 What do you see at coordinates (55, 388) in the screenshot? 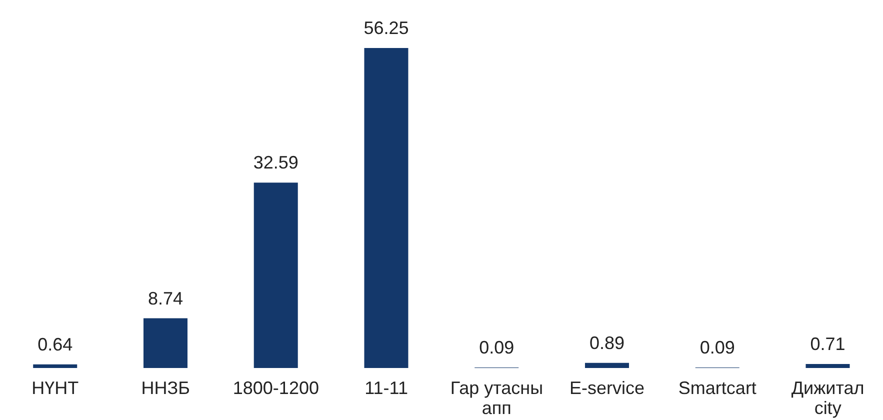
I see `x-tick-label: НҮНТ` at bounding box center [55, 388].